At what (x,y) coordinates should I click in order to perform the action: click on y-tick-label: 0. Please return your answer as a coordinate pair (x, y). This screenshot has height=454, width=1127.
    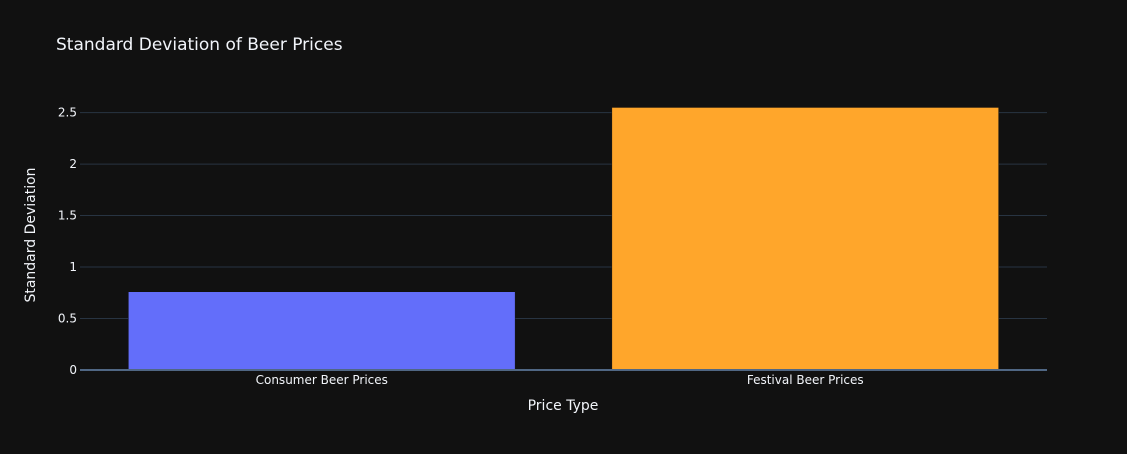
    Looking at the image, I should click on (73, 370).